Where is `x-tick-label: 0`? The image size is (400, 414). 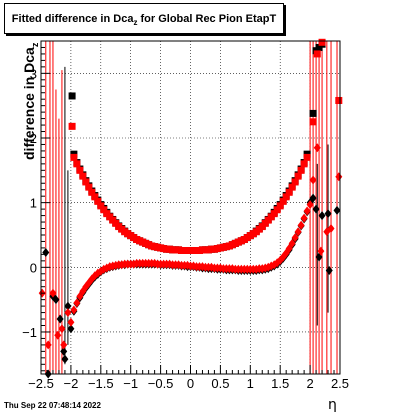 x-tick-label: 0 is located at coordinates (190, 383).